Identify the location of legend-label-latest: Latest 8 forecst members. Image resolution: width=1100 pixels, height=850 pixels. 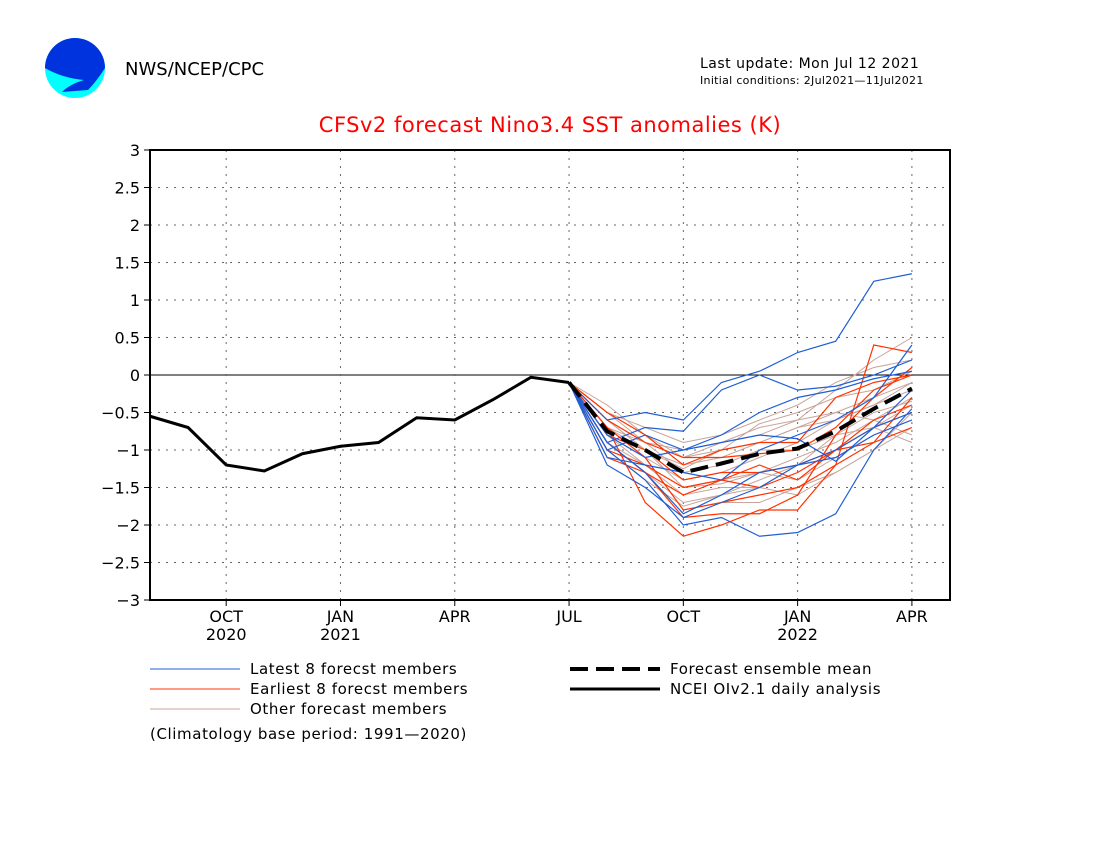
(354, 669).